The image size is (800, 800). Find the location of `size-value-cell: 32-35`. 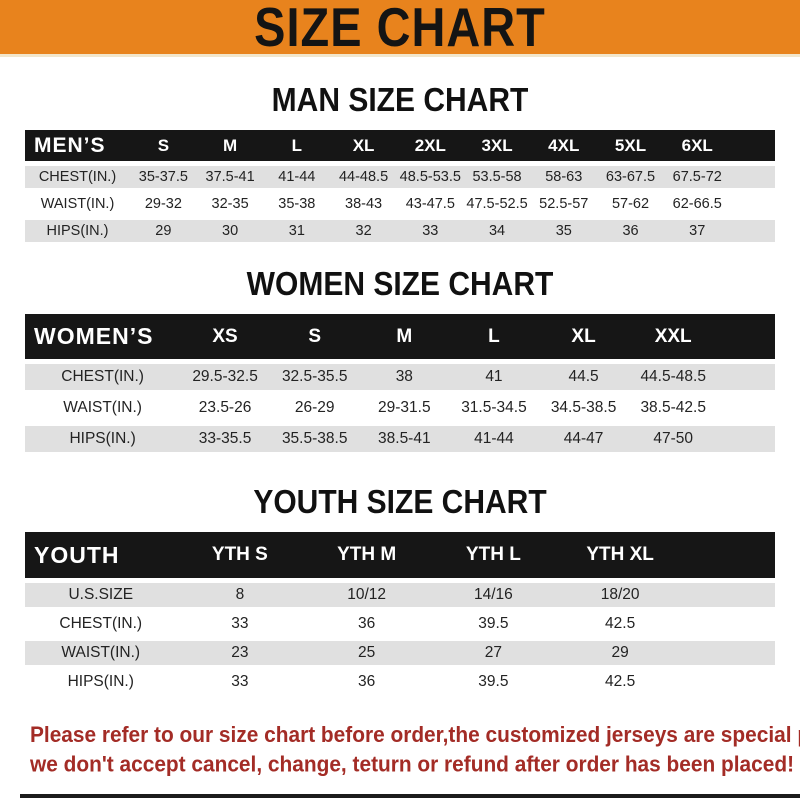

size-value-cell: 32-35 is located at coordinates (230, 204).